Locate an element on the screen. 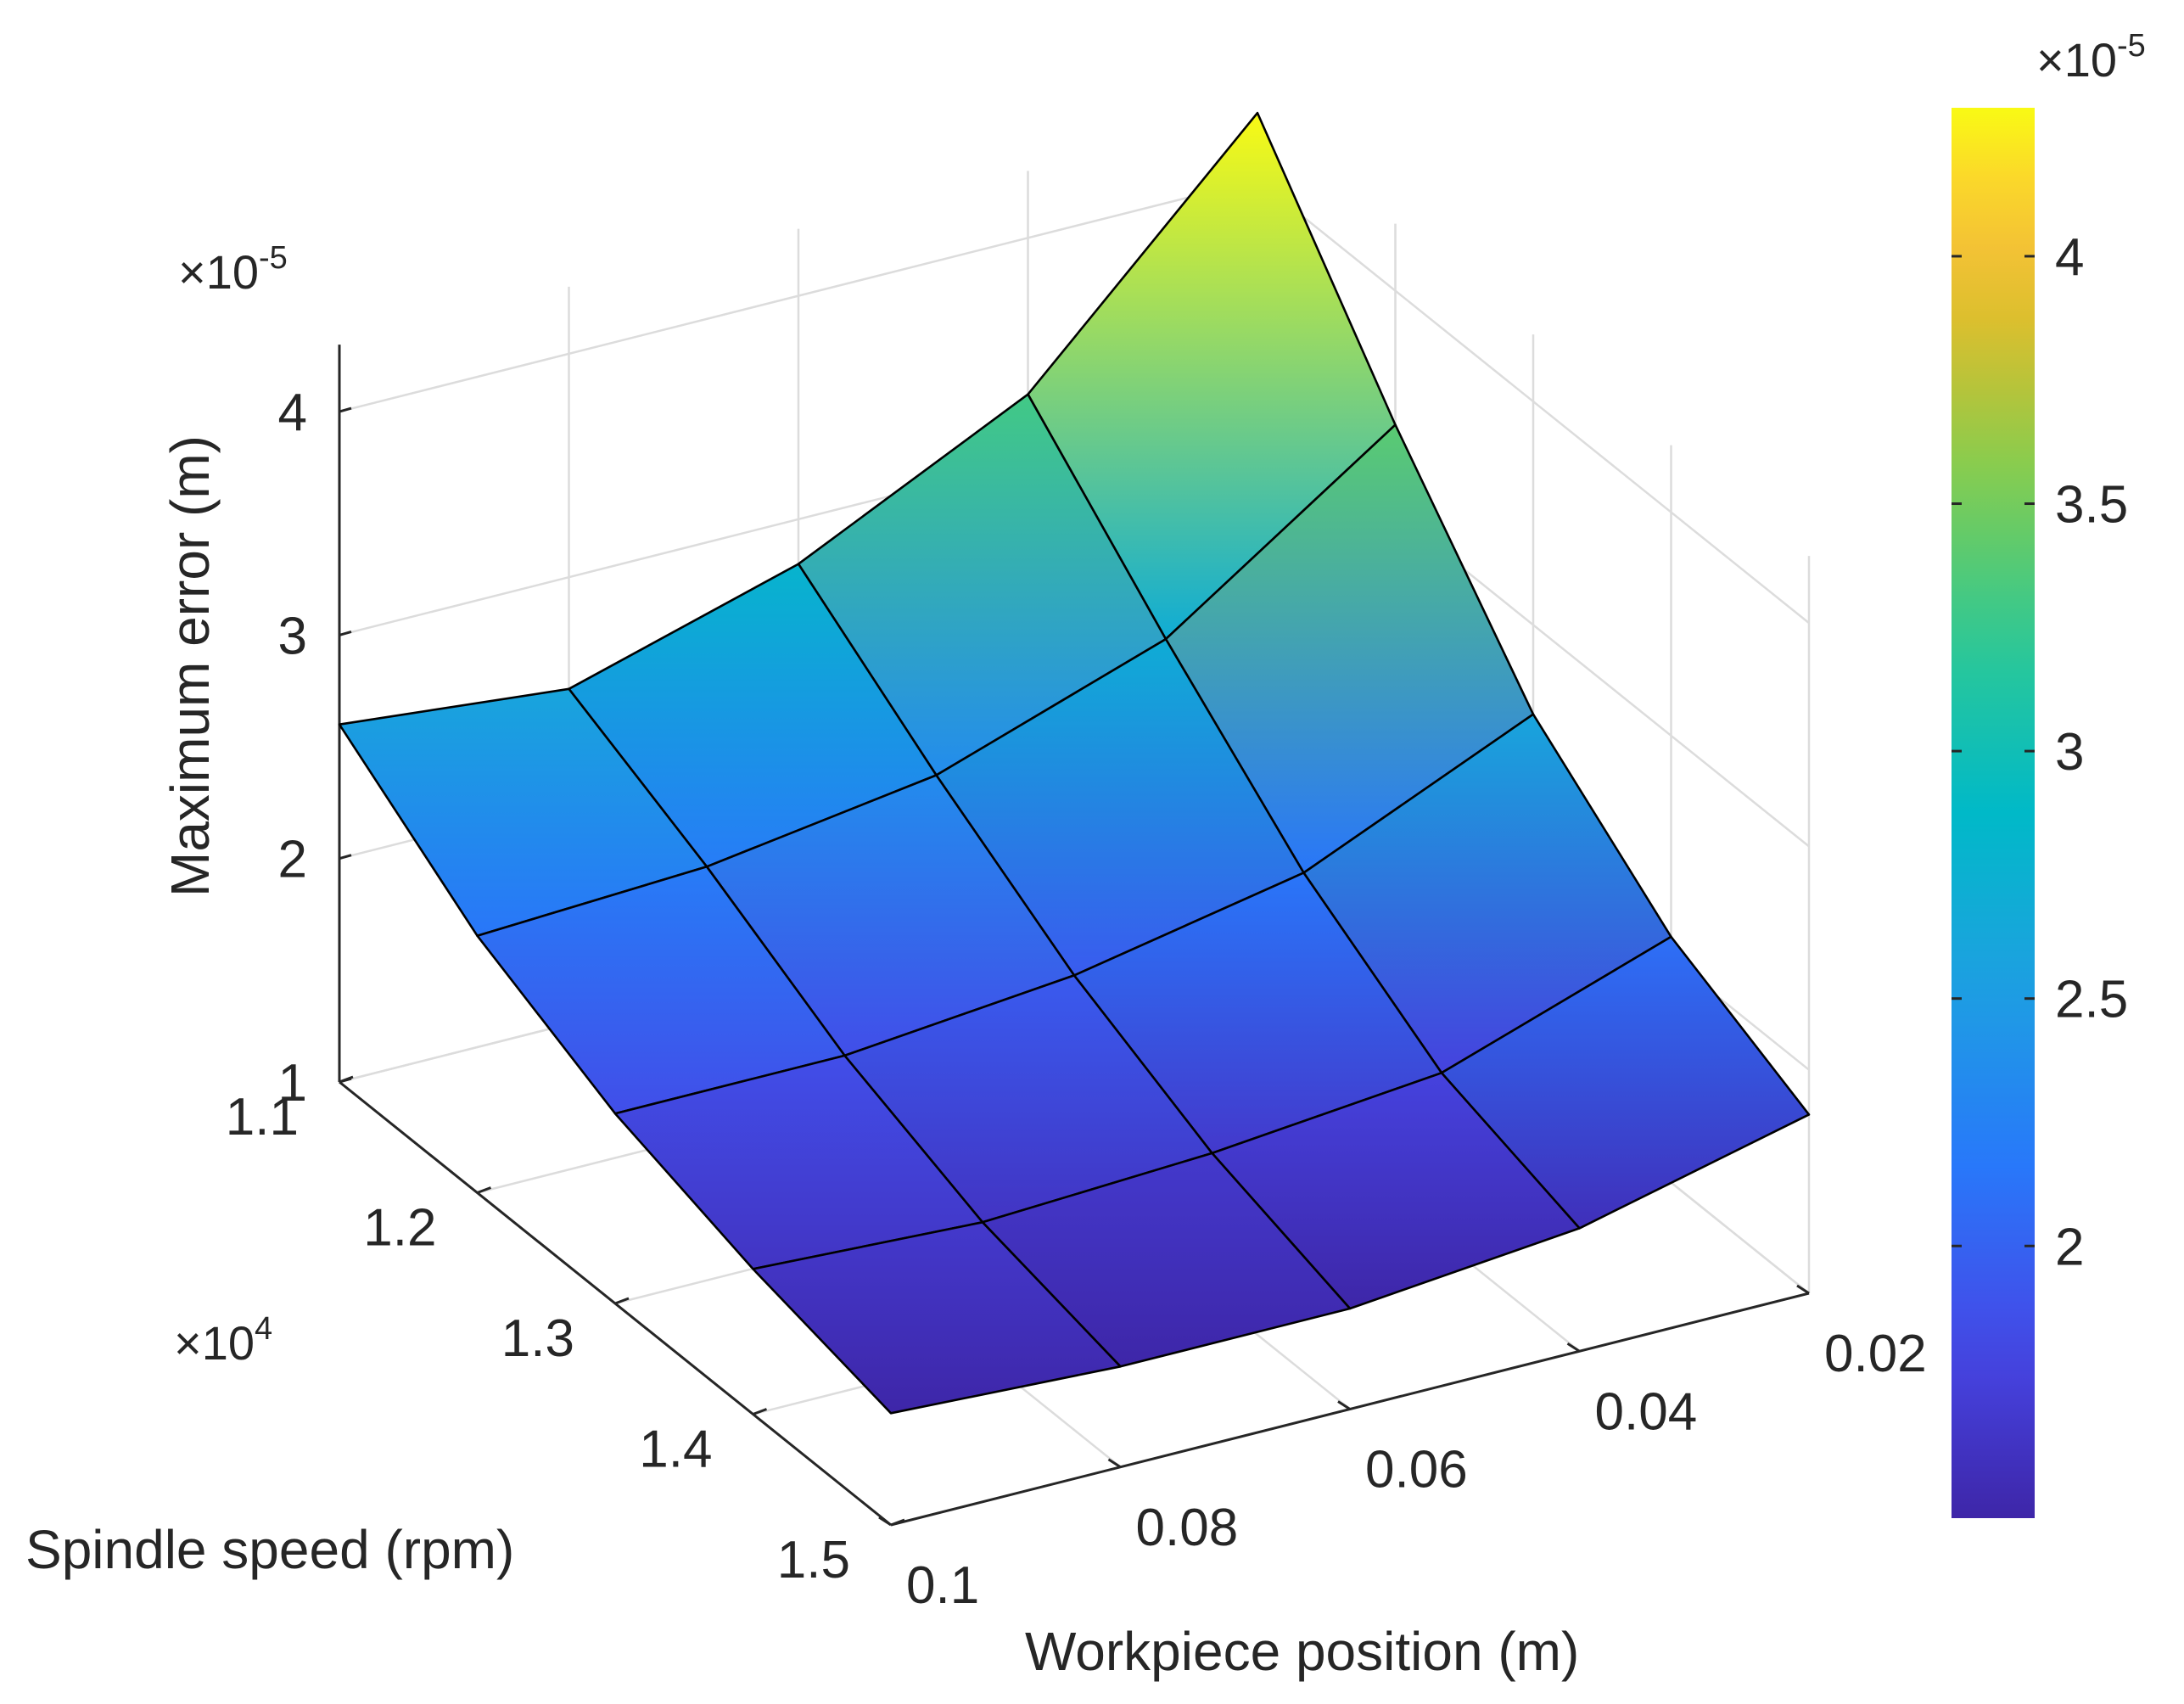 The height and width of the screenshot is (1704, 2184). y-tick-label: 1.4 is located at coordinates (675, 1450).